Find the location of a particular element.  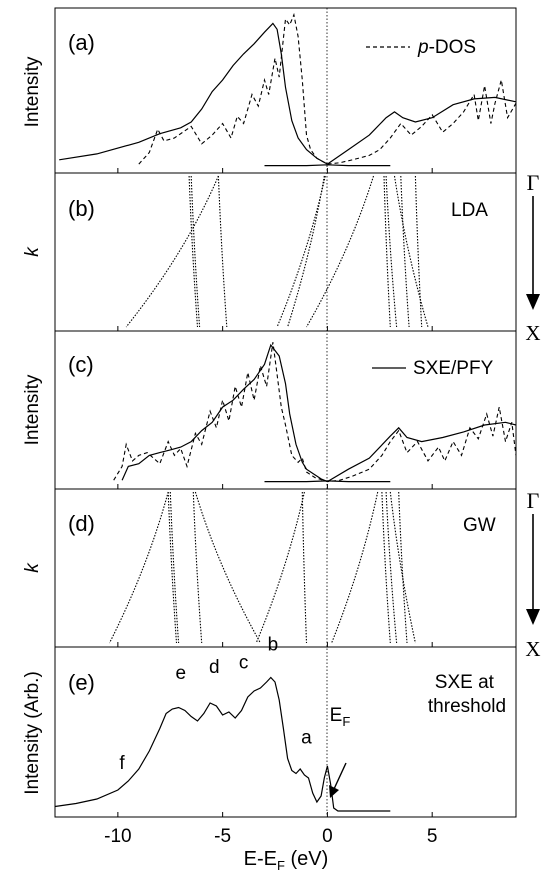

gw-label: GW is located at coordinates (479, 525).